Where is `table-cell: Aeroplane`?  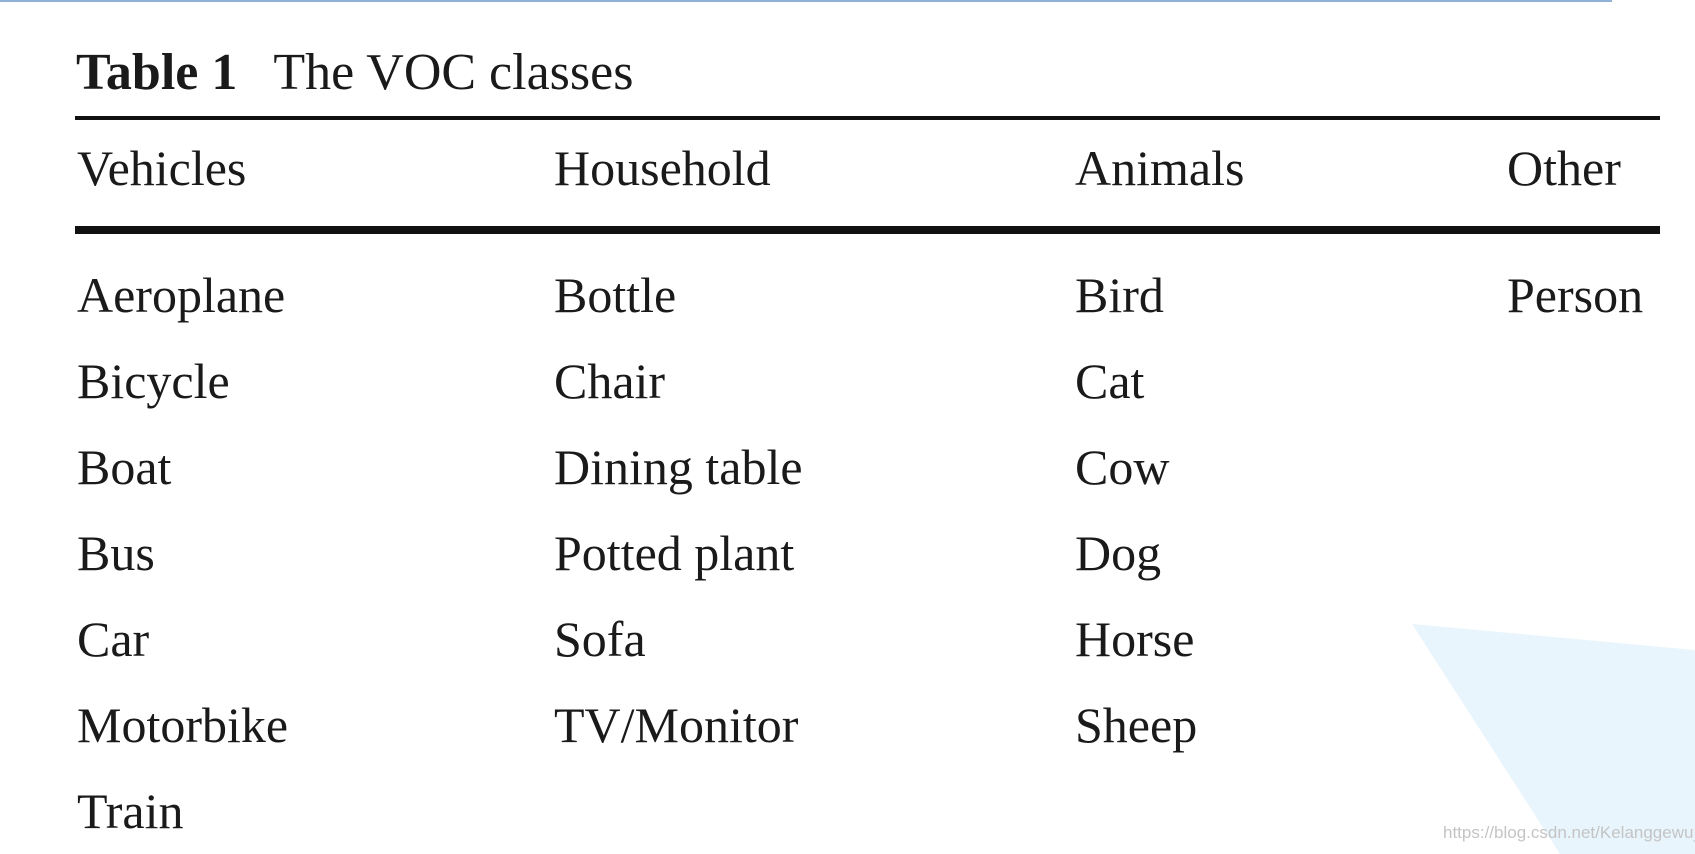
table-cell: Aeroplane is located at coordinates (181, 295).